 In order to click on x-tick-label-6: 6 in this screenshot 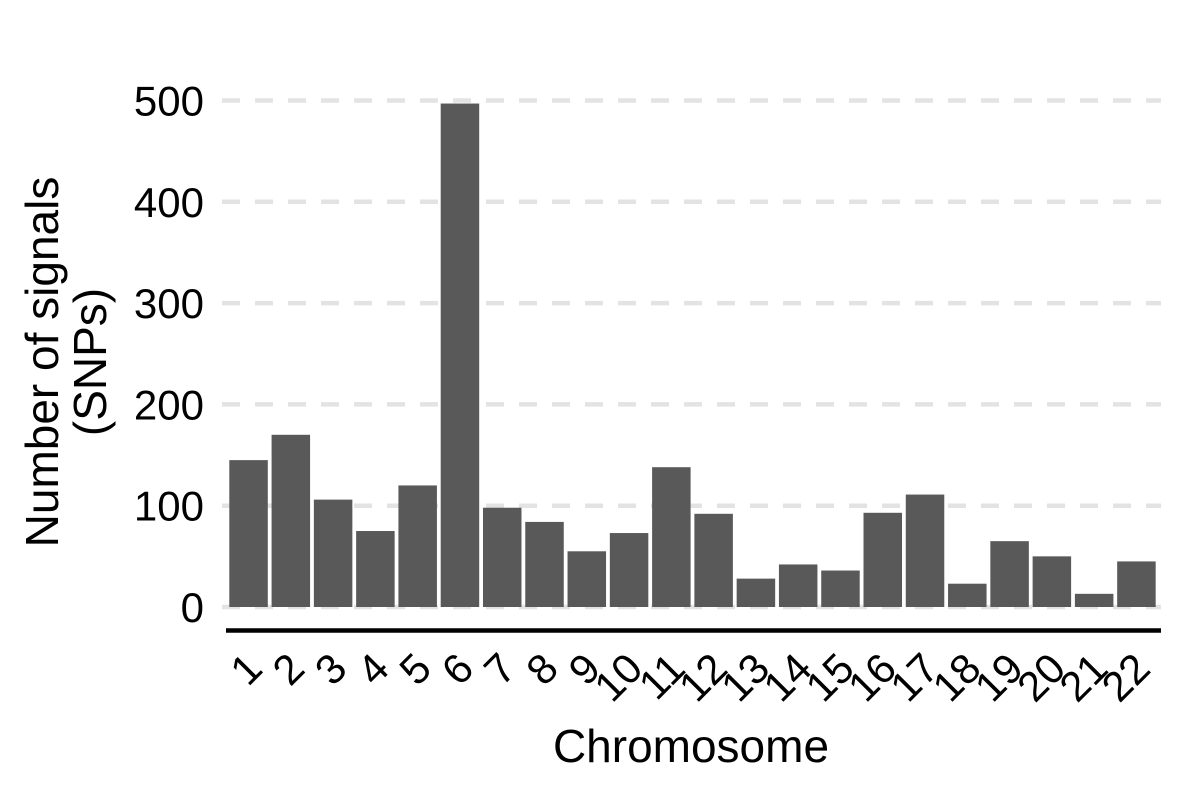, I will do `click(458, 669)`.